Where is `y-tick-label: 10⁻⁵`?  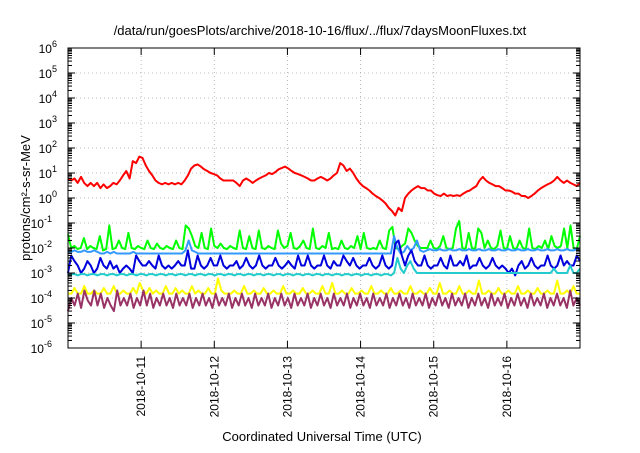 y-tick-label: 10⁻⁵ is located at coordinates (41, 322).